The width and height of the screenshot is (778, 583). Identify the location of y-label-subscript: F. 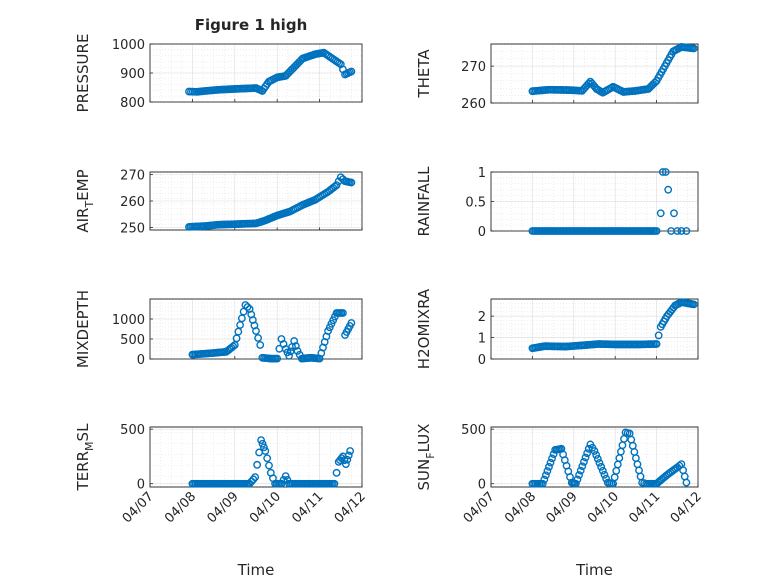
(430, 455).